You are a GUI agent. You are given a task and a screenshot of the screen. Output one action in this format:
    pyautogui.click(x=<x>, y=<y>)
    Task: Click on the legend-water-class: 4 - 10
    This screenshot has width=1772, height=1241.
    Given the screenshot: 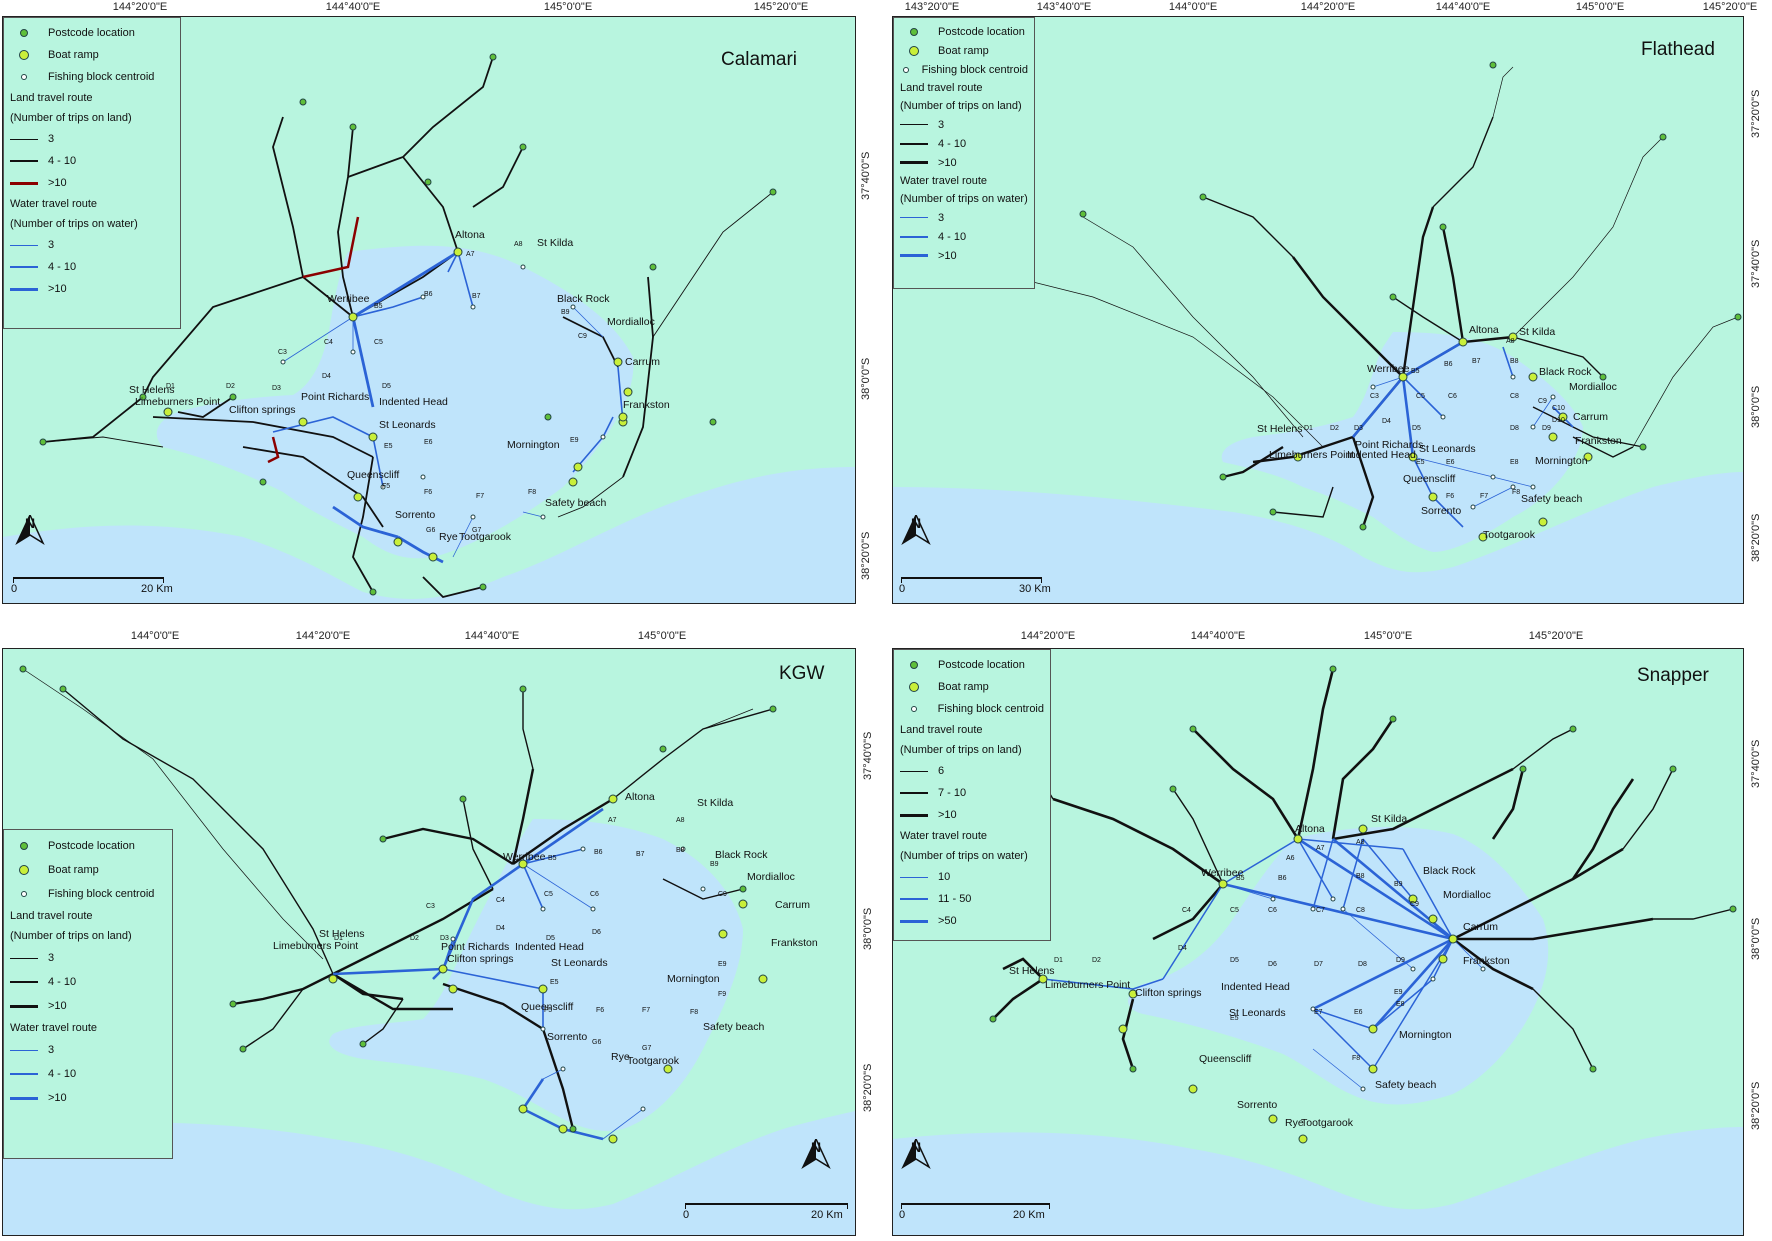 What is the action you would take?
    pyautogui.click(x=62, y=1074)
    